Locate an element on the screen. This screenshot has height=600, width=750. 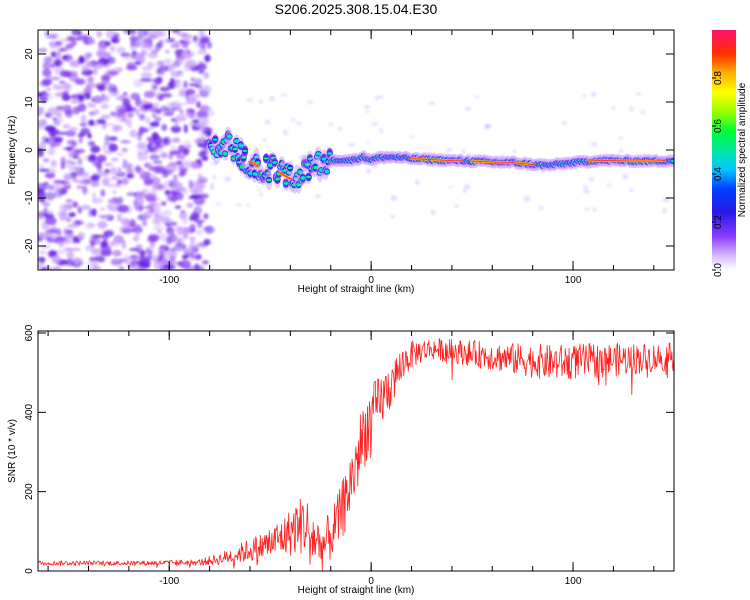
snr-ytick-label: 600 is located at coordinates (29, 332).